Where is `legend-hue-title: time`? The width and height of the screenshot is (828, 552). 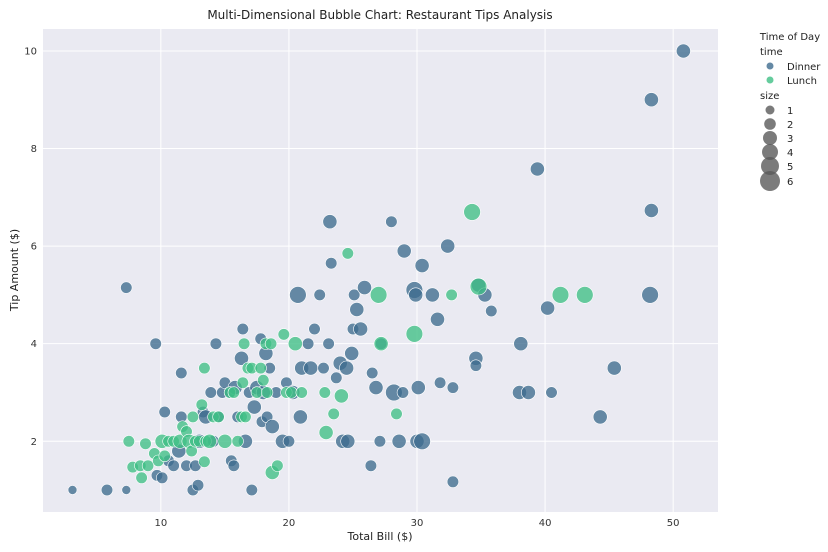
legend-hue-title: time is located at coordinates (771, 52).